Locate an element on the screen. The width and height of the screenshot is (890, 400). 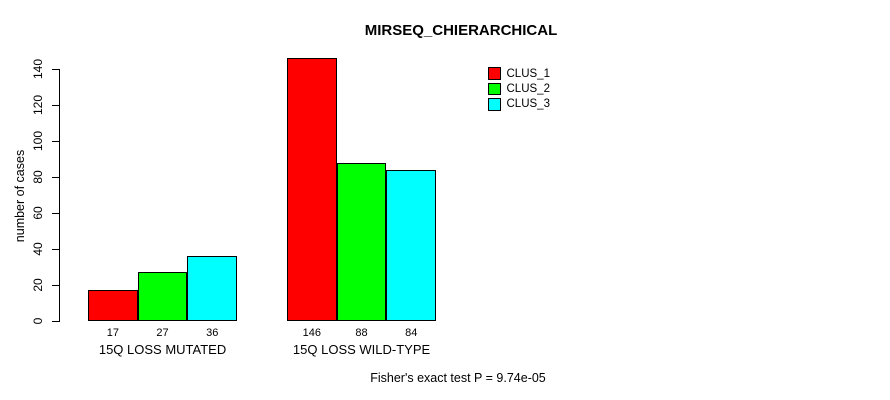
y-tick-label: 80 is located at coordinates (38, 177).